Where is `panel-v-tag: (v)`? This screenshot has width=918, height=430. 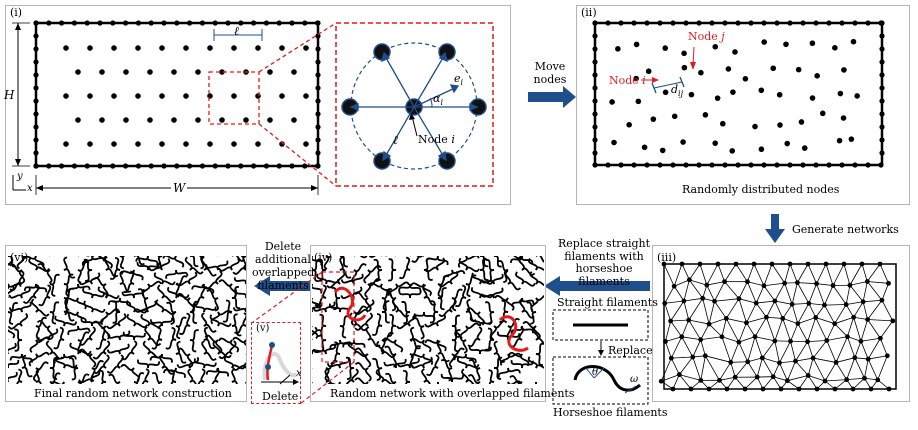 panel-v-tag: (v) is located at coordinates (263, 328).